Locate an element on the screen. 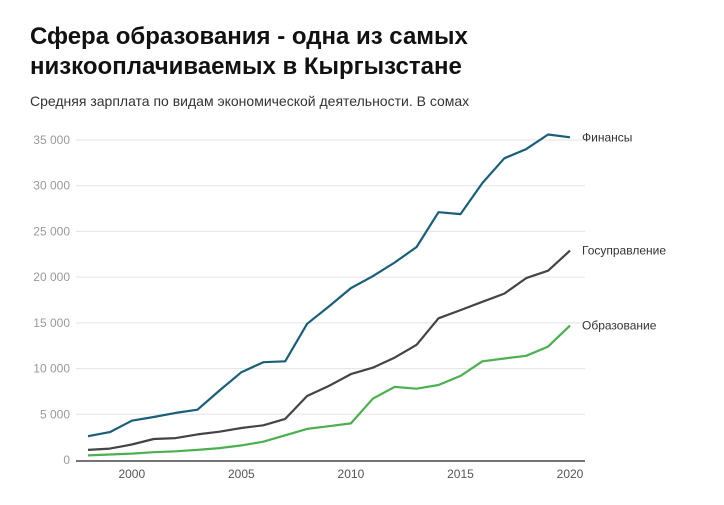  y-tick-label: 35 000 is located at coordinates (51, 140).